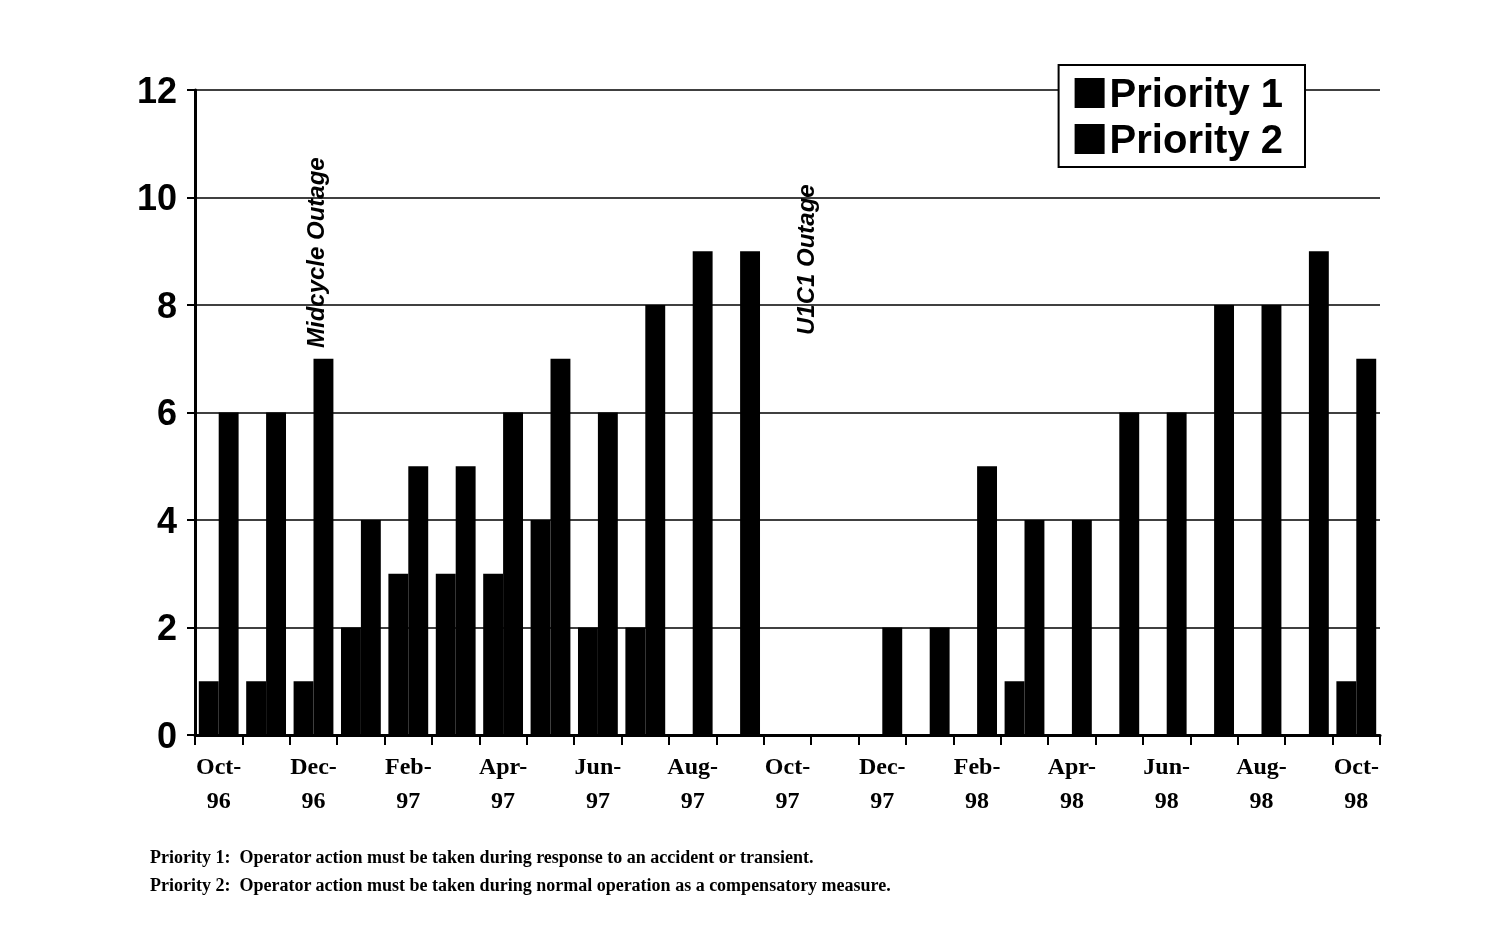 The height and width of the screenshot is (949, 1488). Describe the element at coordinates (156, 197) in the screenshot. I see `y-tick-label: 10` at that location.